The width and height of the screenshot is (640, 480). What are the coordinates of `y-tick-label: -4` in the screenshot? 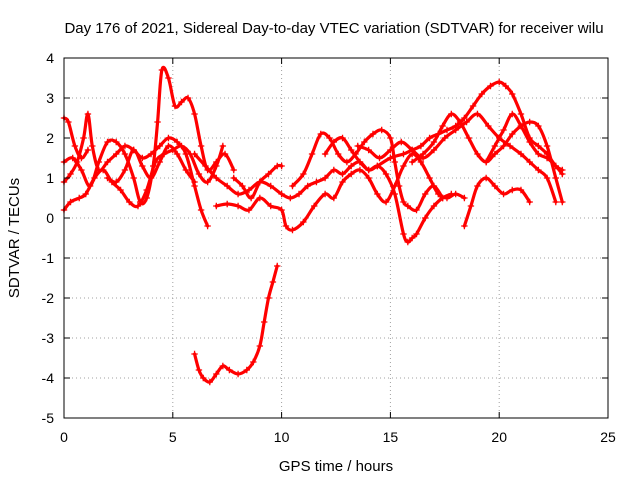 It's located at (48, 378).